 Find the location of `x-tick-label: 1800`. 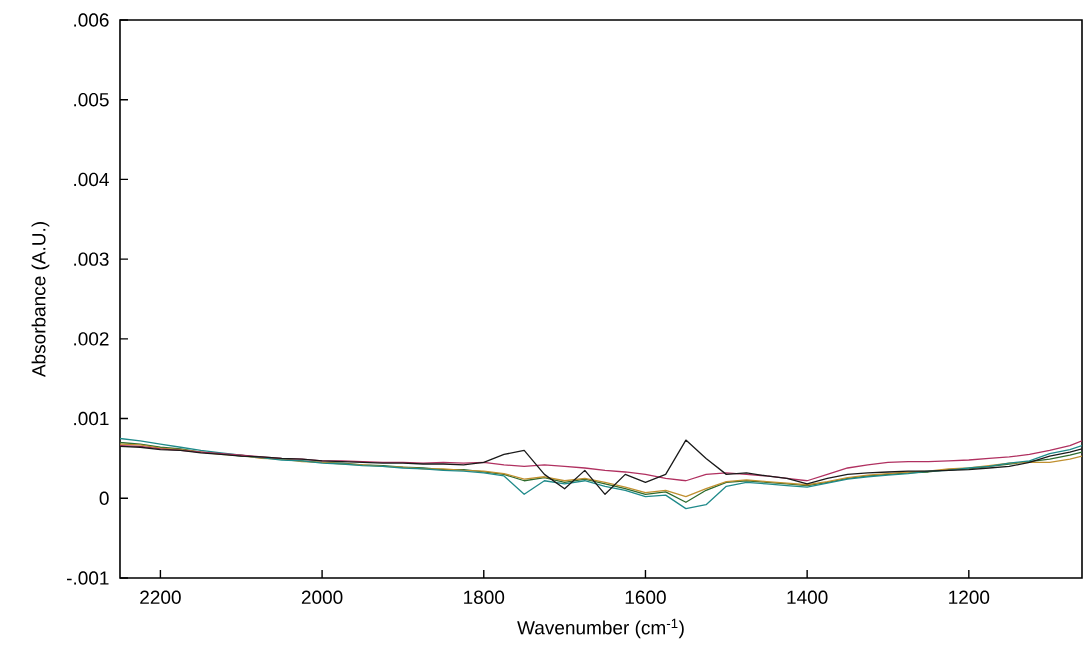

x-tick-label: 1800 is located at coordinates (484, 597).